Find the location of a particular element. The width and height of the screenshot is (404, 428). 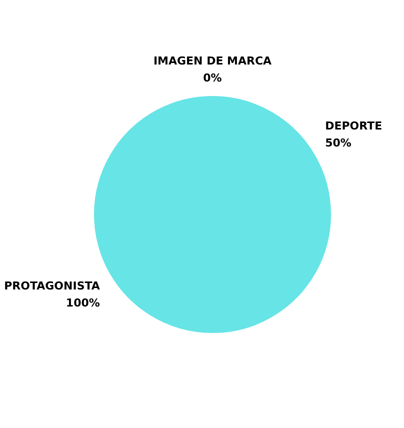

category-label: IMAGEN DE MARCA is located at coordinates (212, 61).